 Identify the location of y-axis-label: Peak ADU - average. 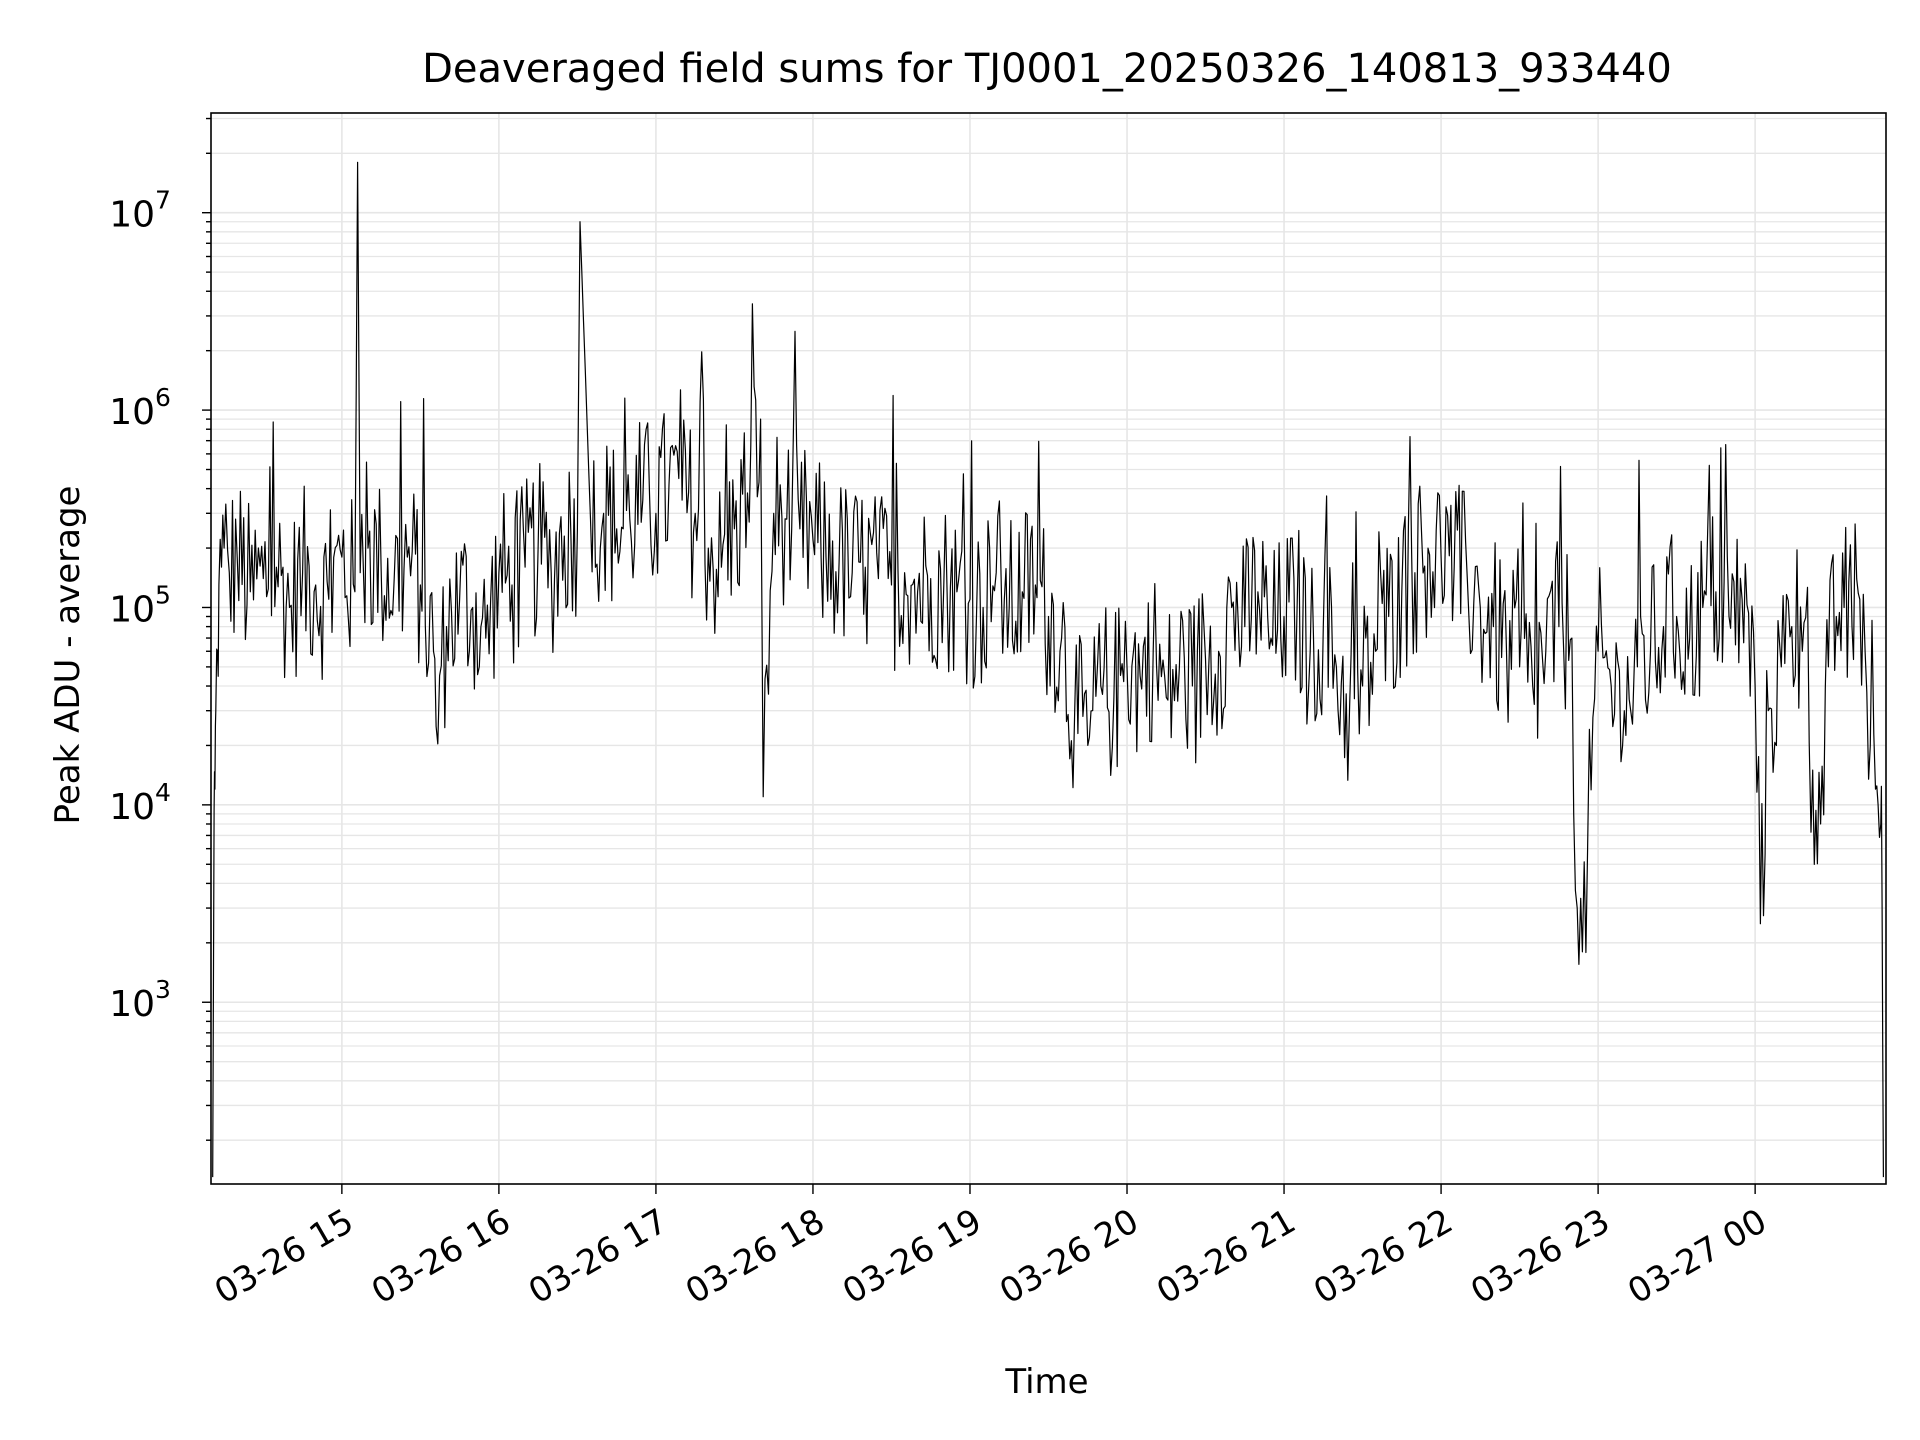
(68, 655).